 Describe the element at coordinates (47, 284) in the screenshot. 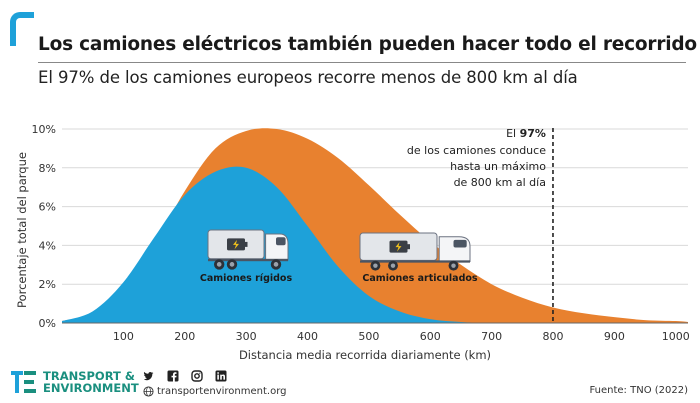

I see `y-tick-label: 2%` at that location.